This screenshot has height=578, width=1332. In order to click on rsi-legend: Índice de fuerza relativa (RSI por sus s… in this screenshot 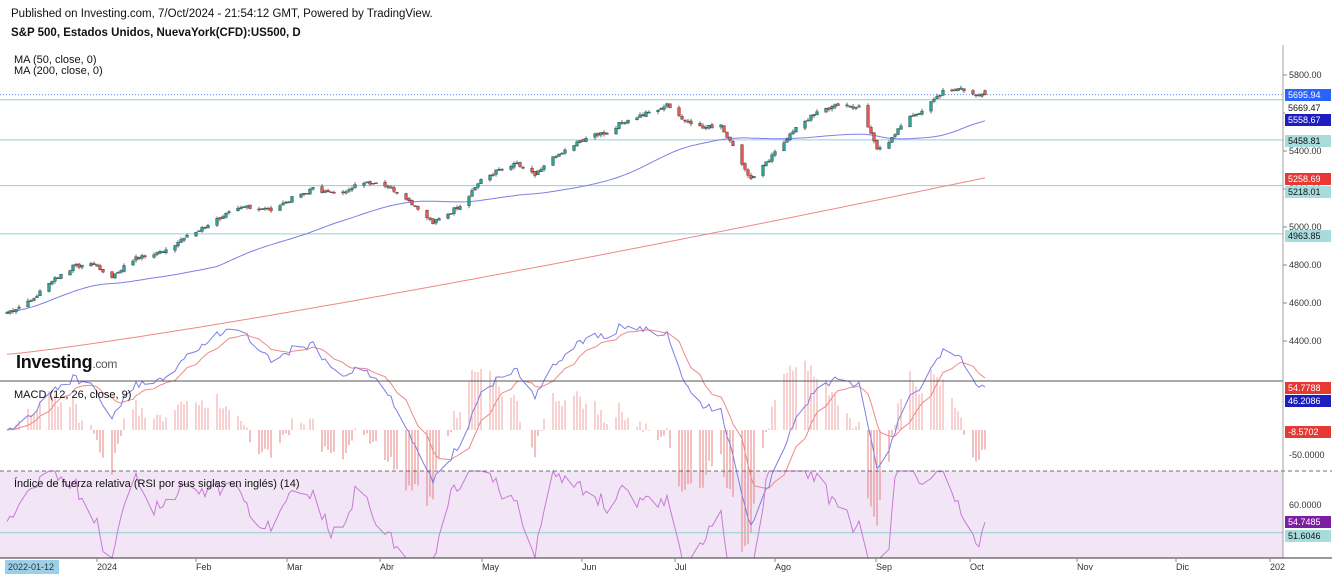, I will do `click(157, 484)`.